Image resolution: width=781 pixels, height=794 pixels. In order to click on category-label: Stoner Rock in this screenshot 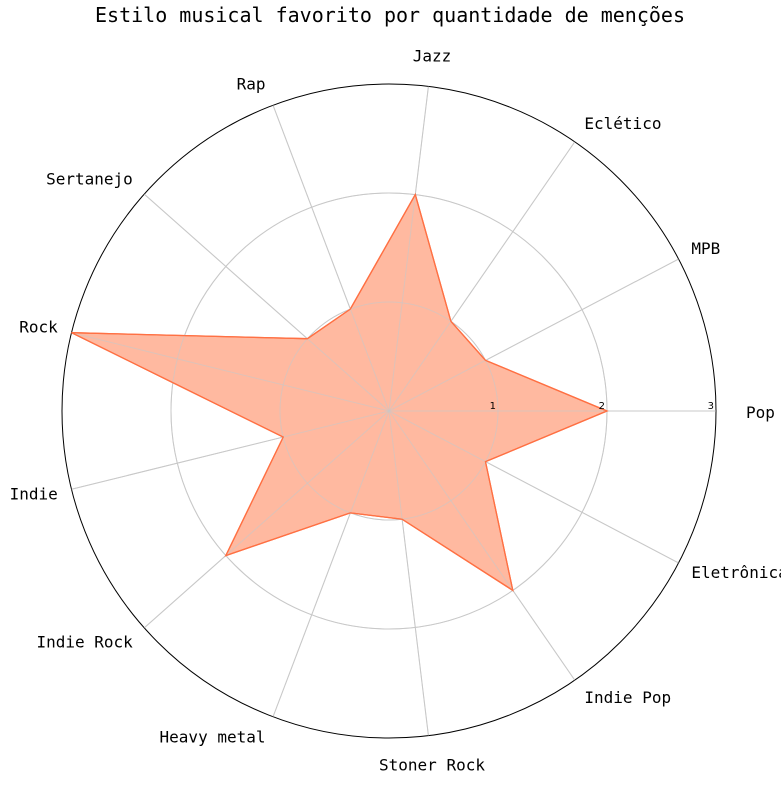, I will do `click(432, 764)`.